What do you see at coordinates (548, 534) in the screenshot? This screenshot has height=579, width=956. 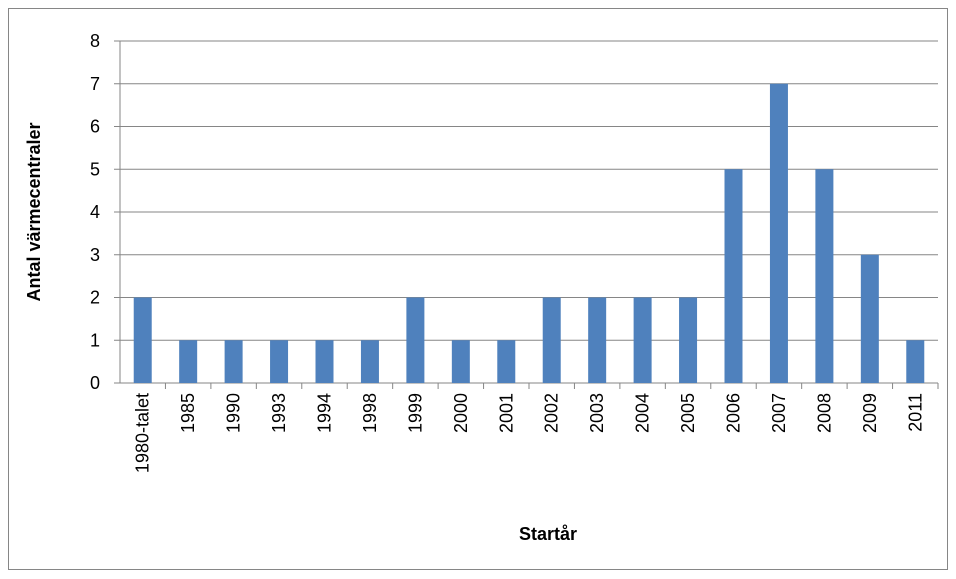 I see `x-axis-label: Startår` at bounding box center [548, 534].